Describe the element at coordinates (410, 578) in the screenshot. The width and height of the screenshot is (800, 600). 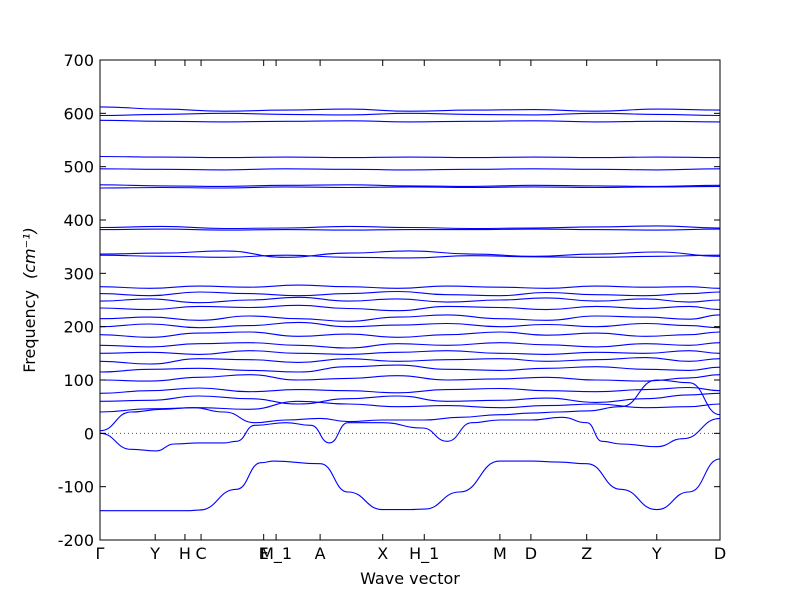
I see `x-axis-label: Wave vector` at that location.